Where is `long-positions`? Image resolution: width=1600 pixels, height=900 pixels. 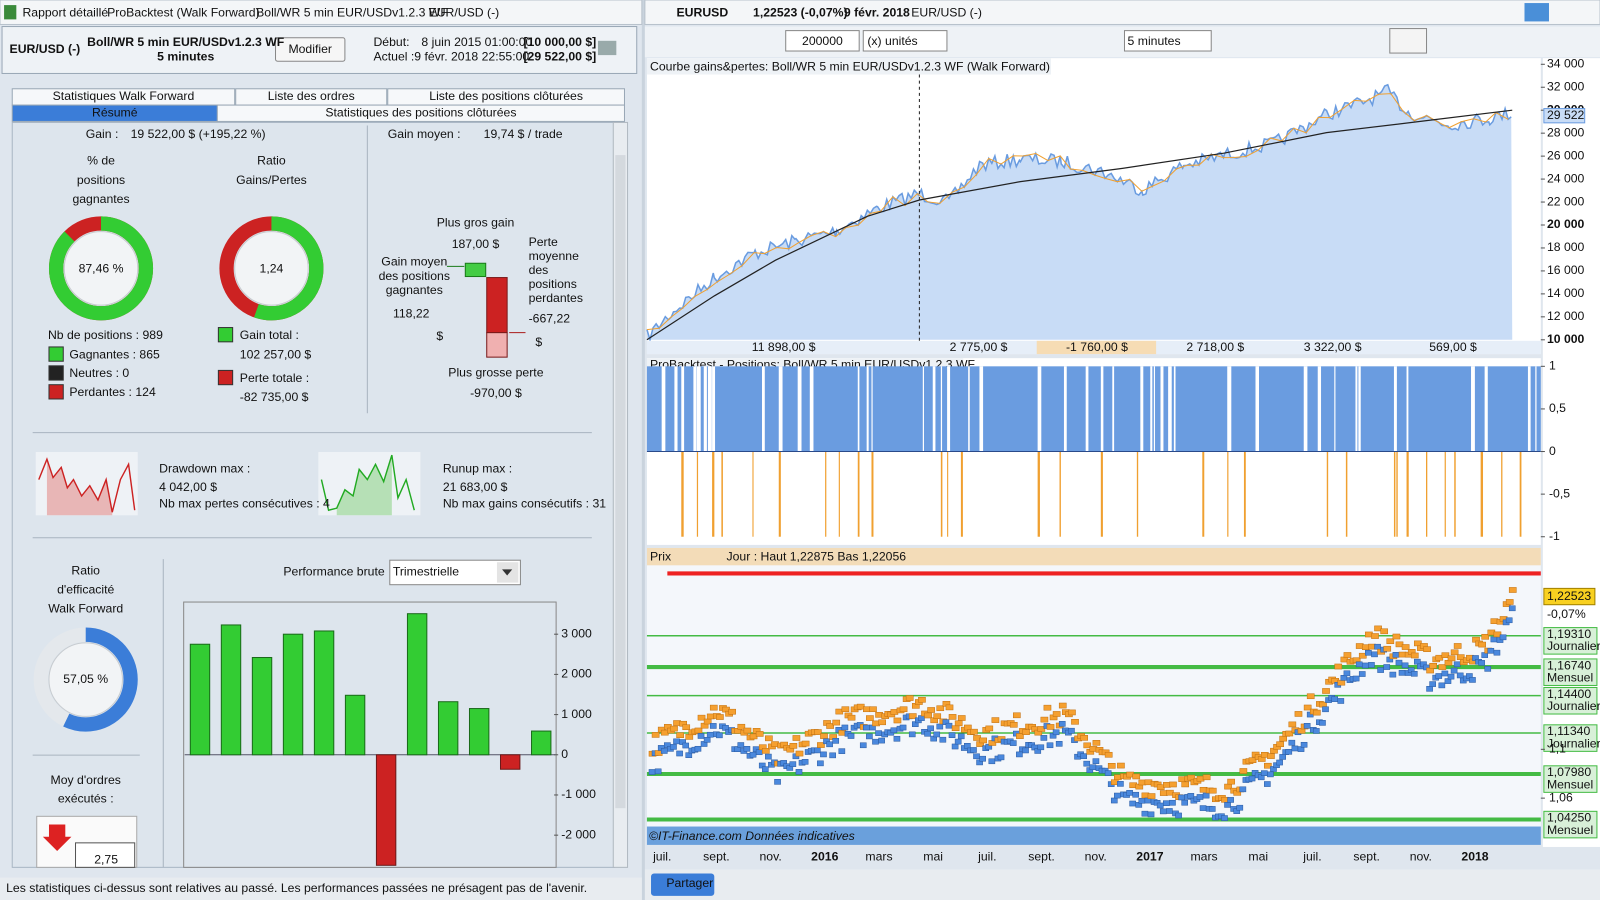 long-positions is located at coordinates (1093, 409).